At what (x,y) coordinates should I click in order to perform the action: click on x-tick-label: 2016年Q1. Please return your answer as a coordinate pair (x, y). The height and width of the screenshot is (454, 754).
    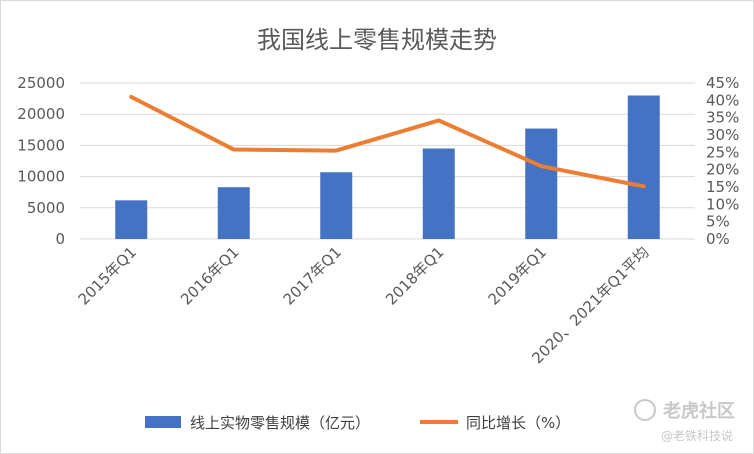
    Looking at the image, I should click on (209, 275).